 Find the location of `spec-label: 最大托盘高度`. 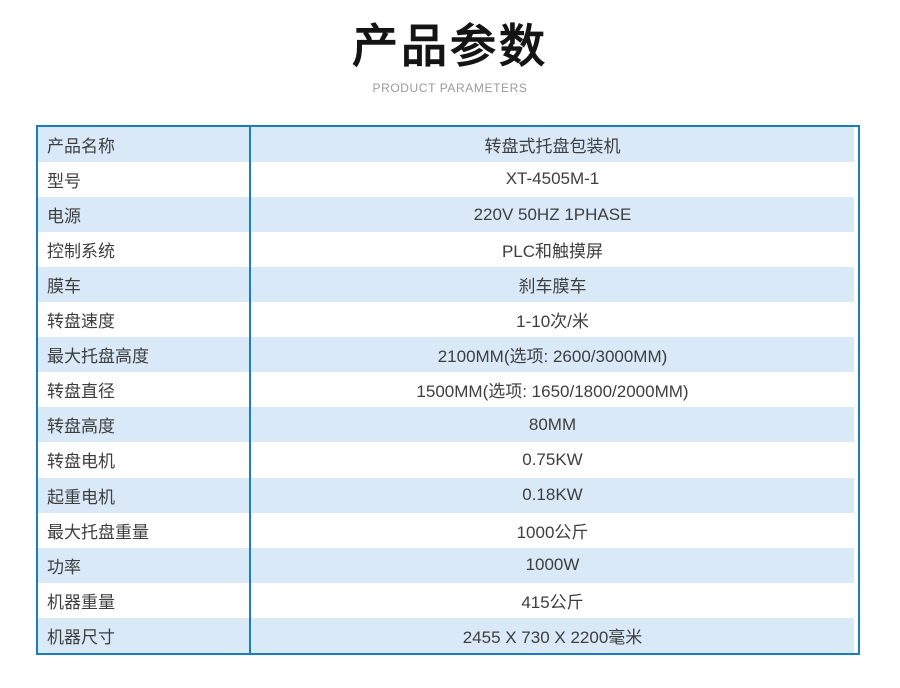

spec-label: 最大托盘高度 is located at coordinates (144, 355).